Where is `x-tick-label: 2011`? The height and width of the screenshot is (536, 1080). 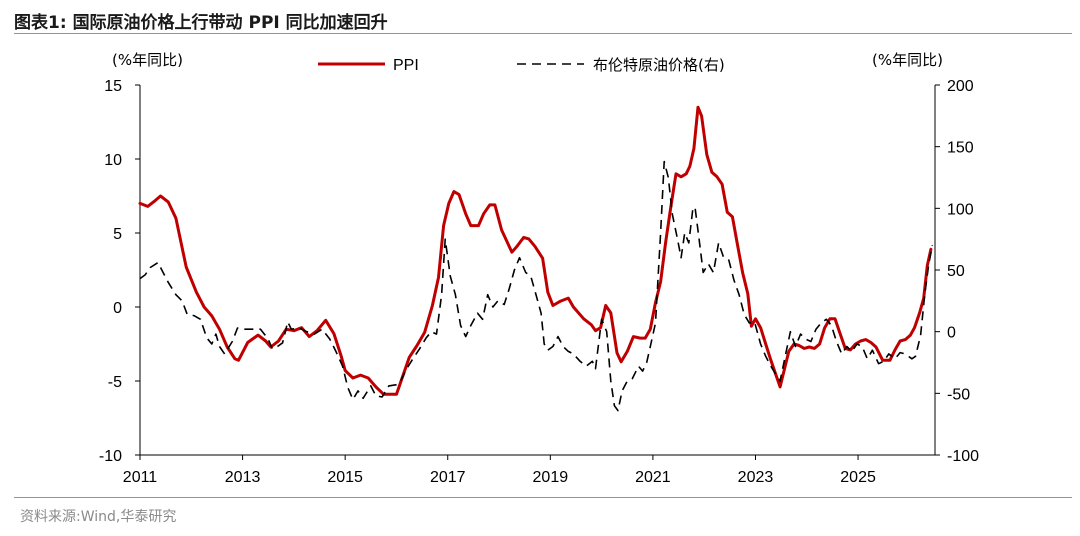 x-tick-label: 2011 is located at coordinates (140, 477).